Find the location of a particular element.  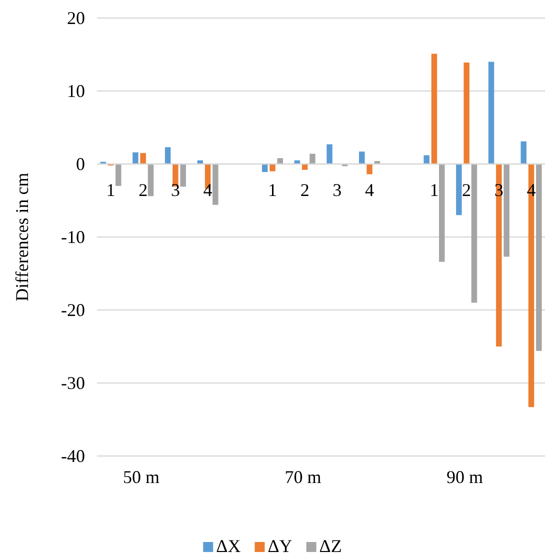

legend-label: ΔX is located at coordinates (228, 545).